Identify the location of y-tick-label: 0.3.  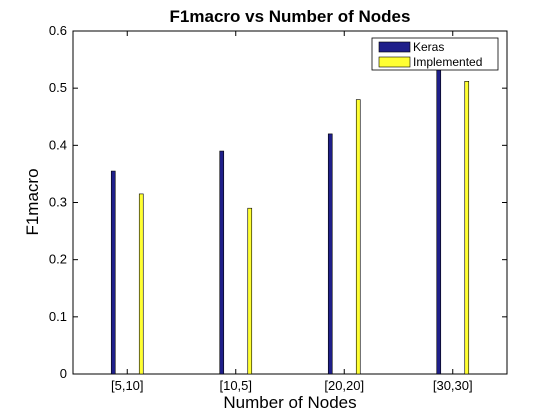
(58, 202).